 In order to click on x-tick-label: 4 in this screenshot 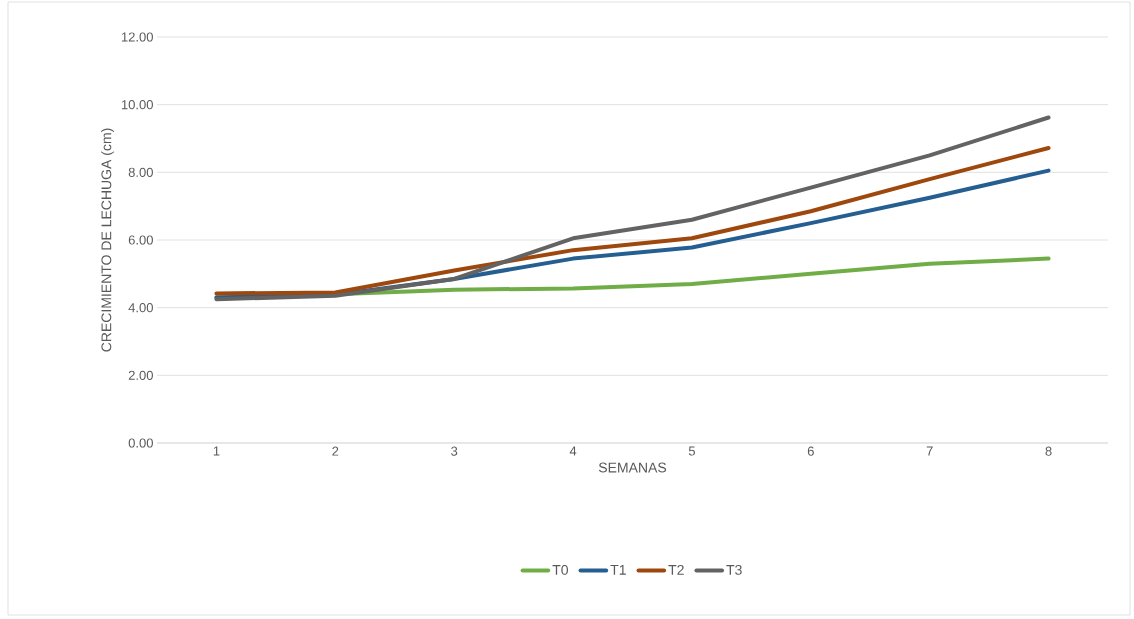, I will do `click(573, 451)`.